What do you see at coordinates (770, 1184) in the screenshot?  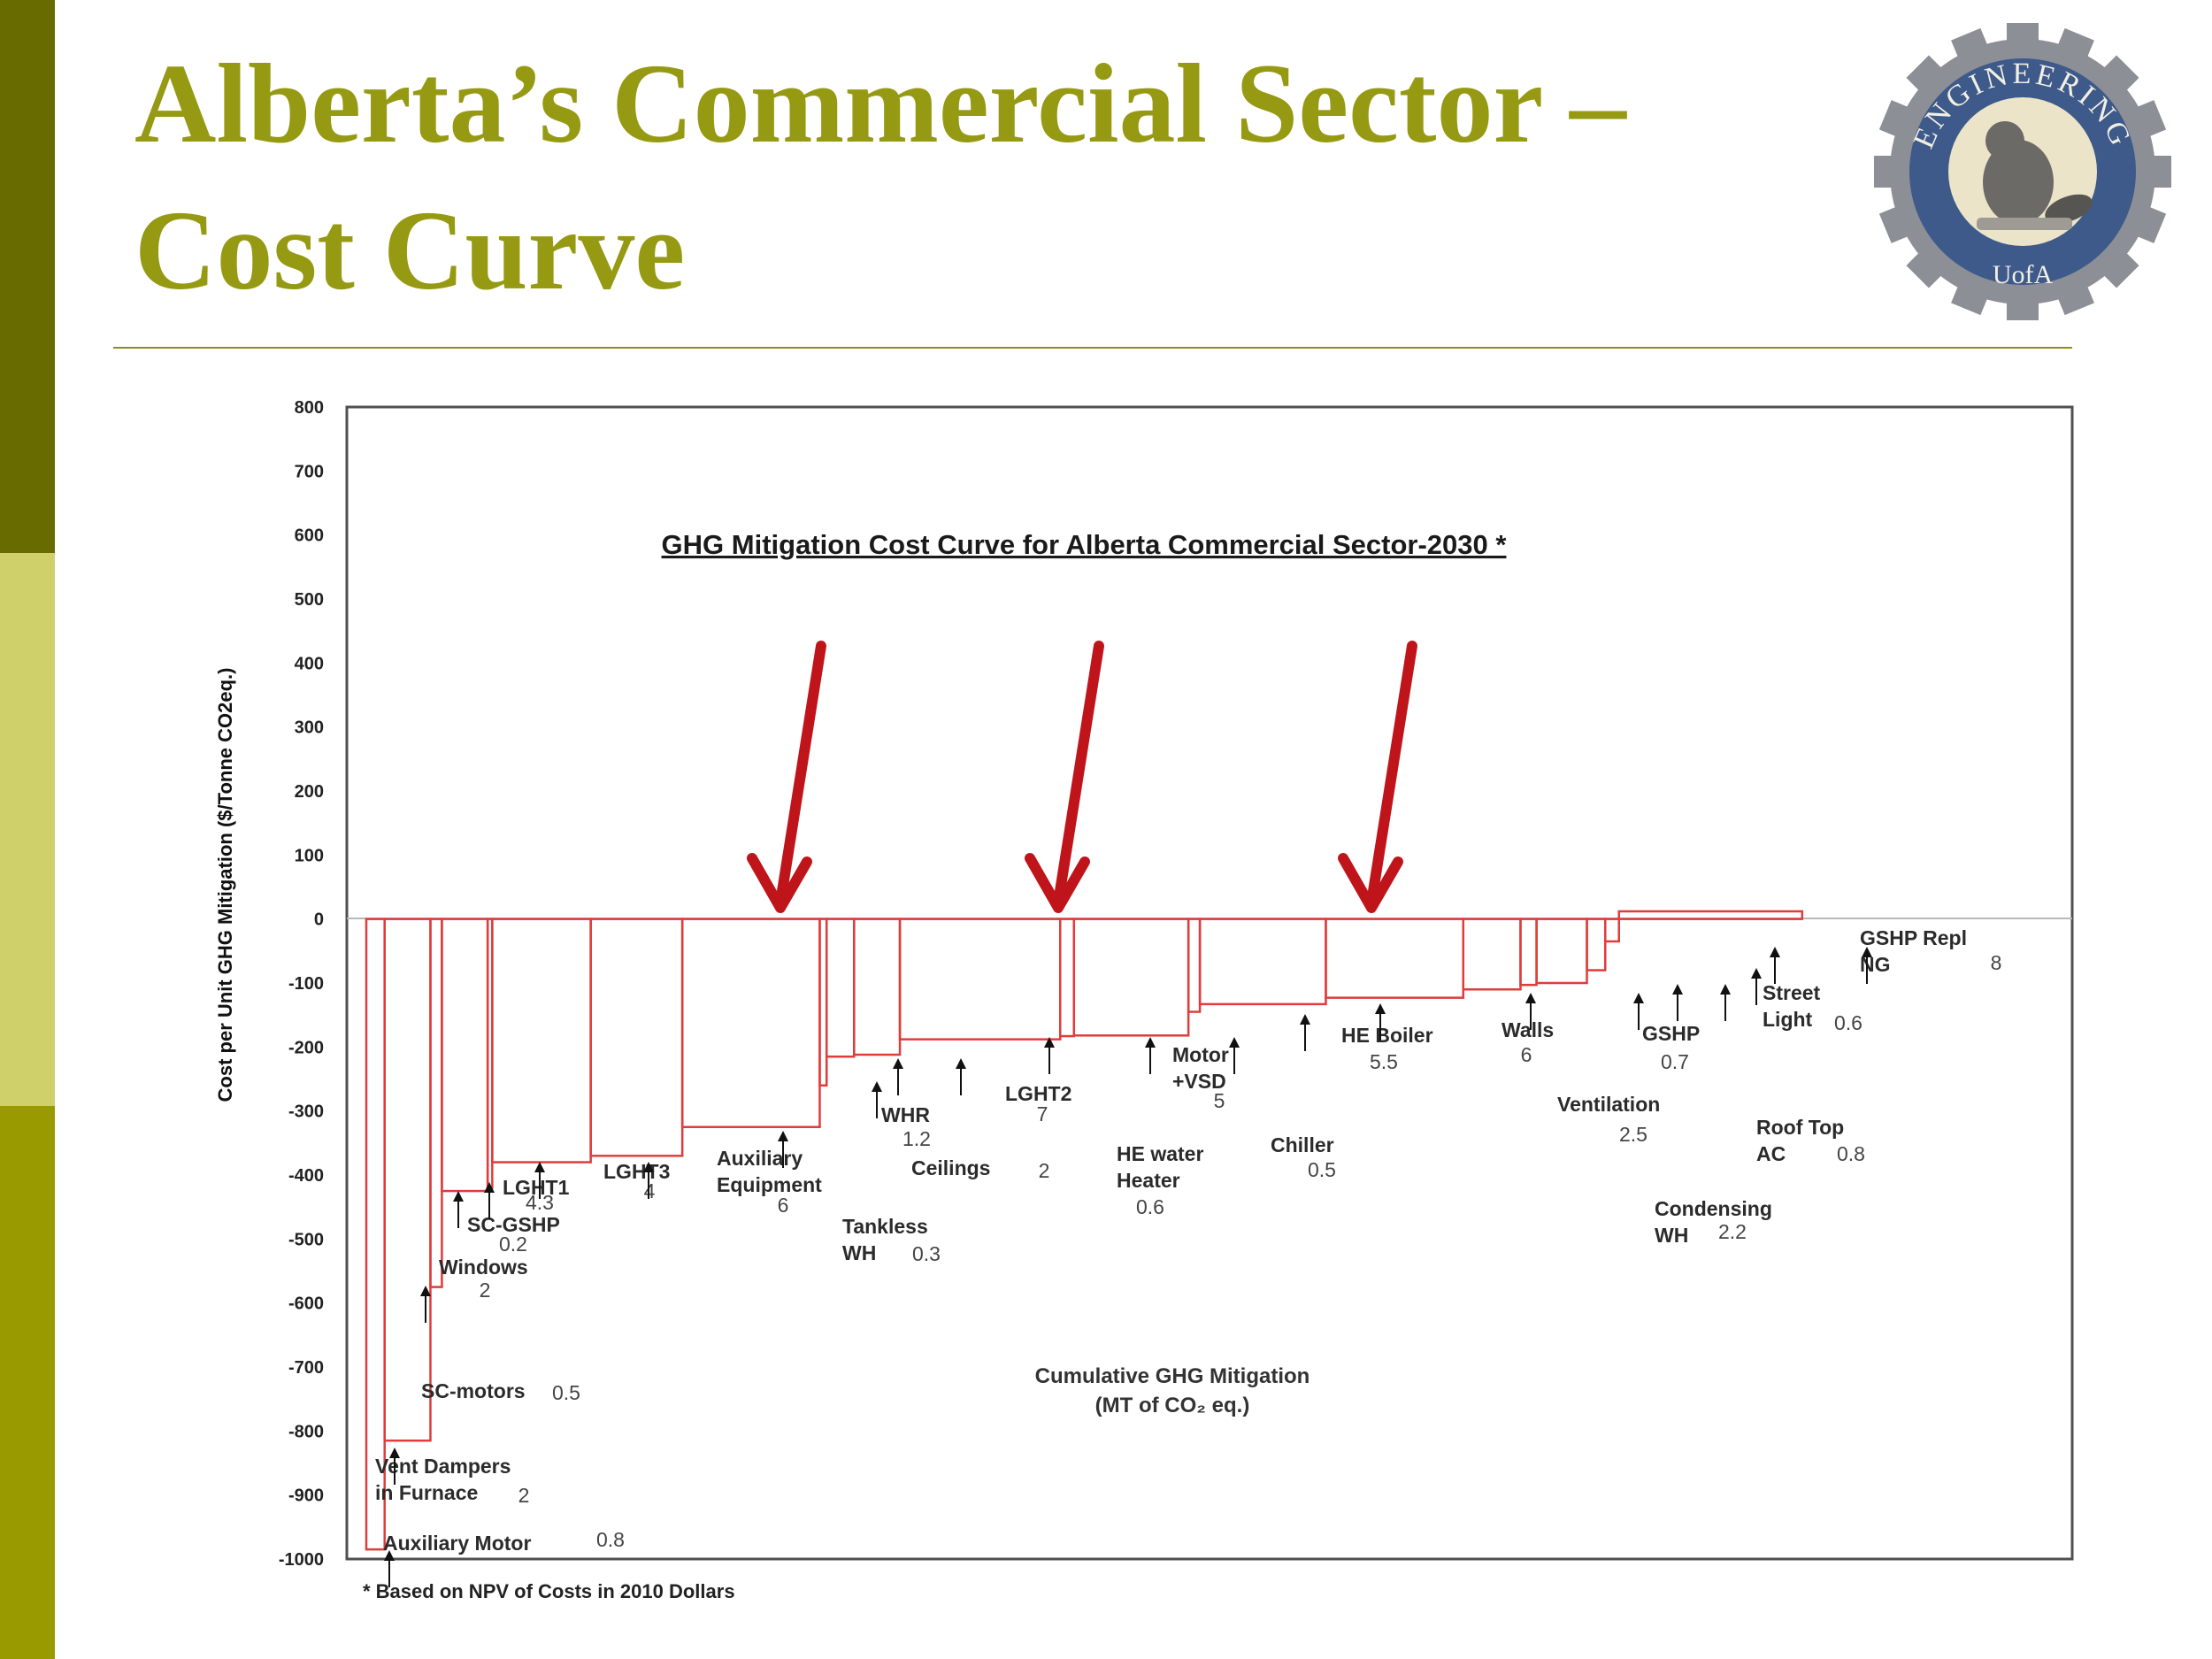 I see `measure-name: Equipment` at bounding box center [770, 1184].